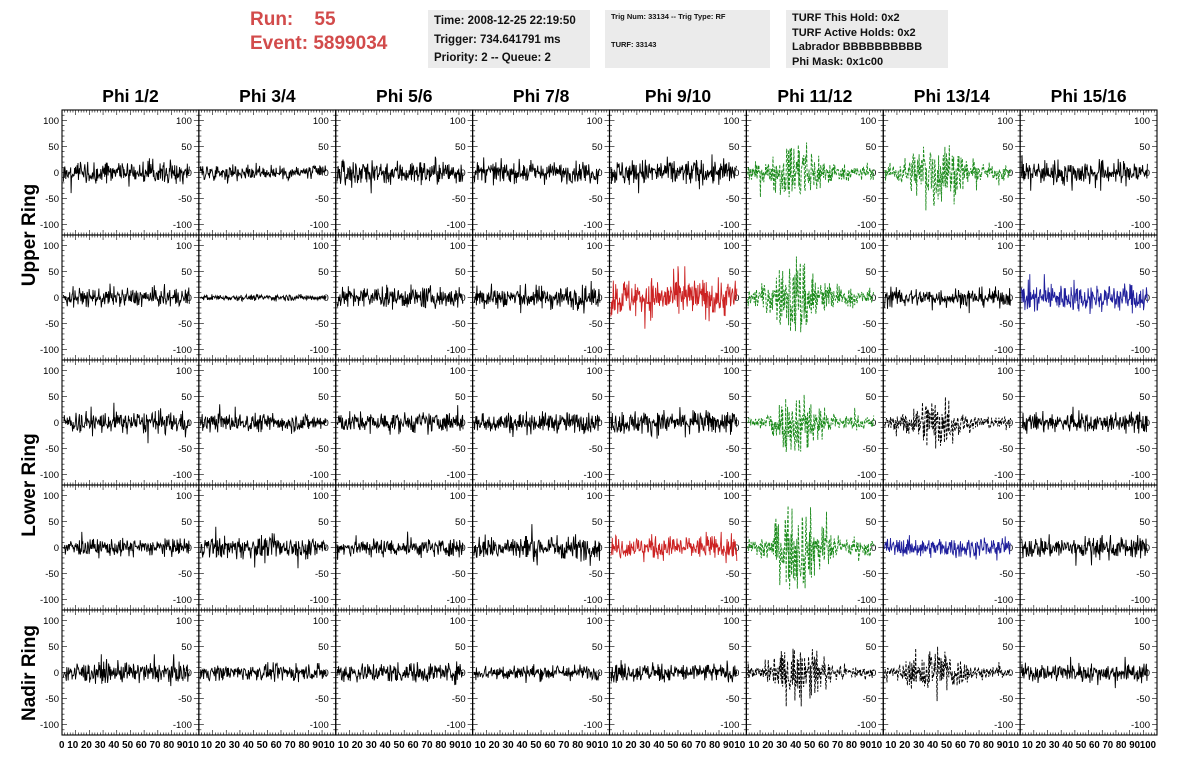 This screenshot has width=1196, height=772. I want to click on trigger-text: Trigger: 734.641791 ms, so click(497, 39).